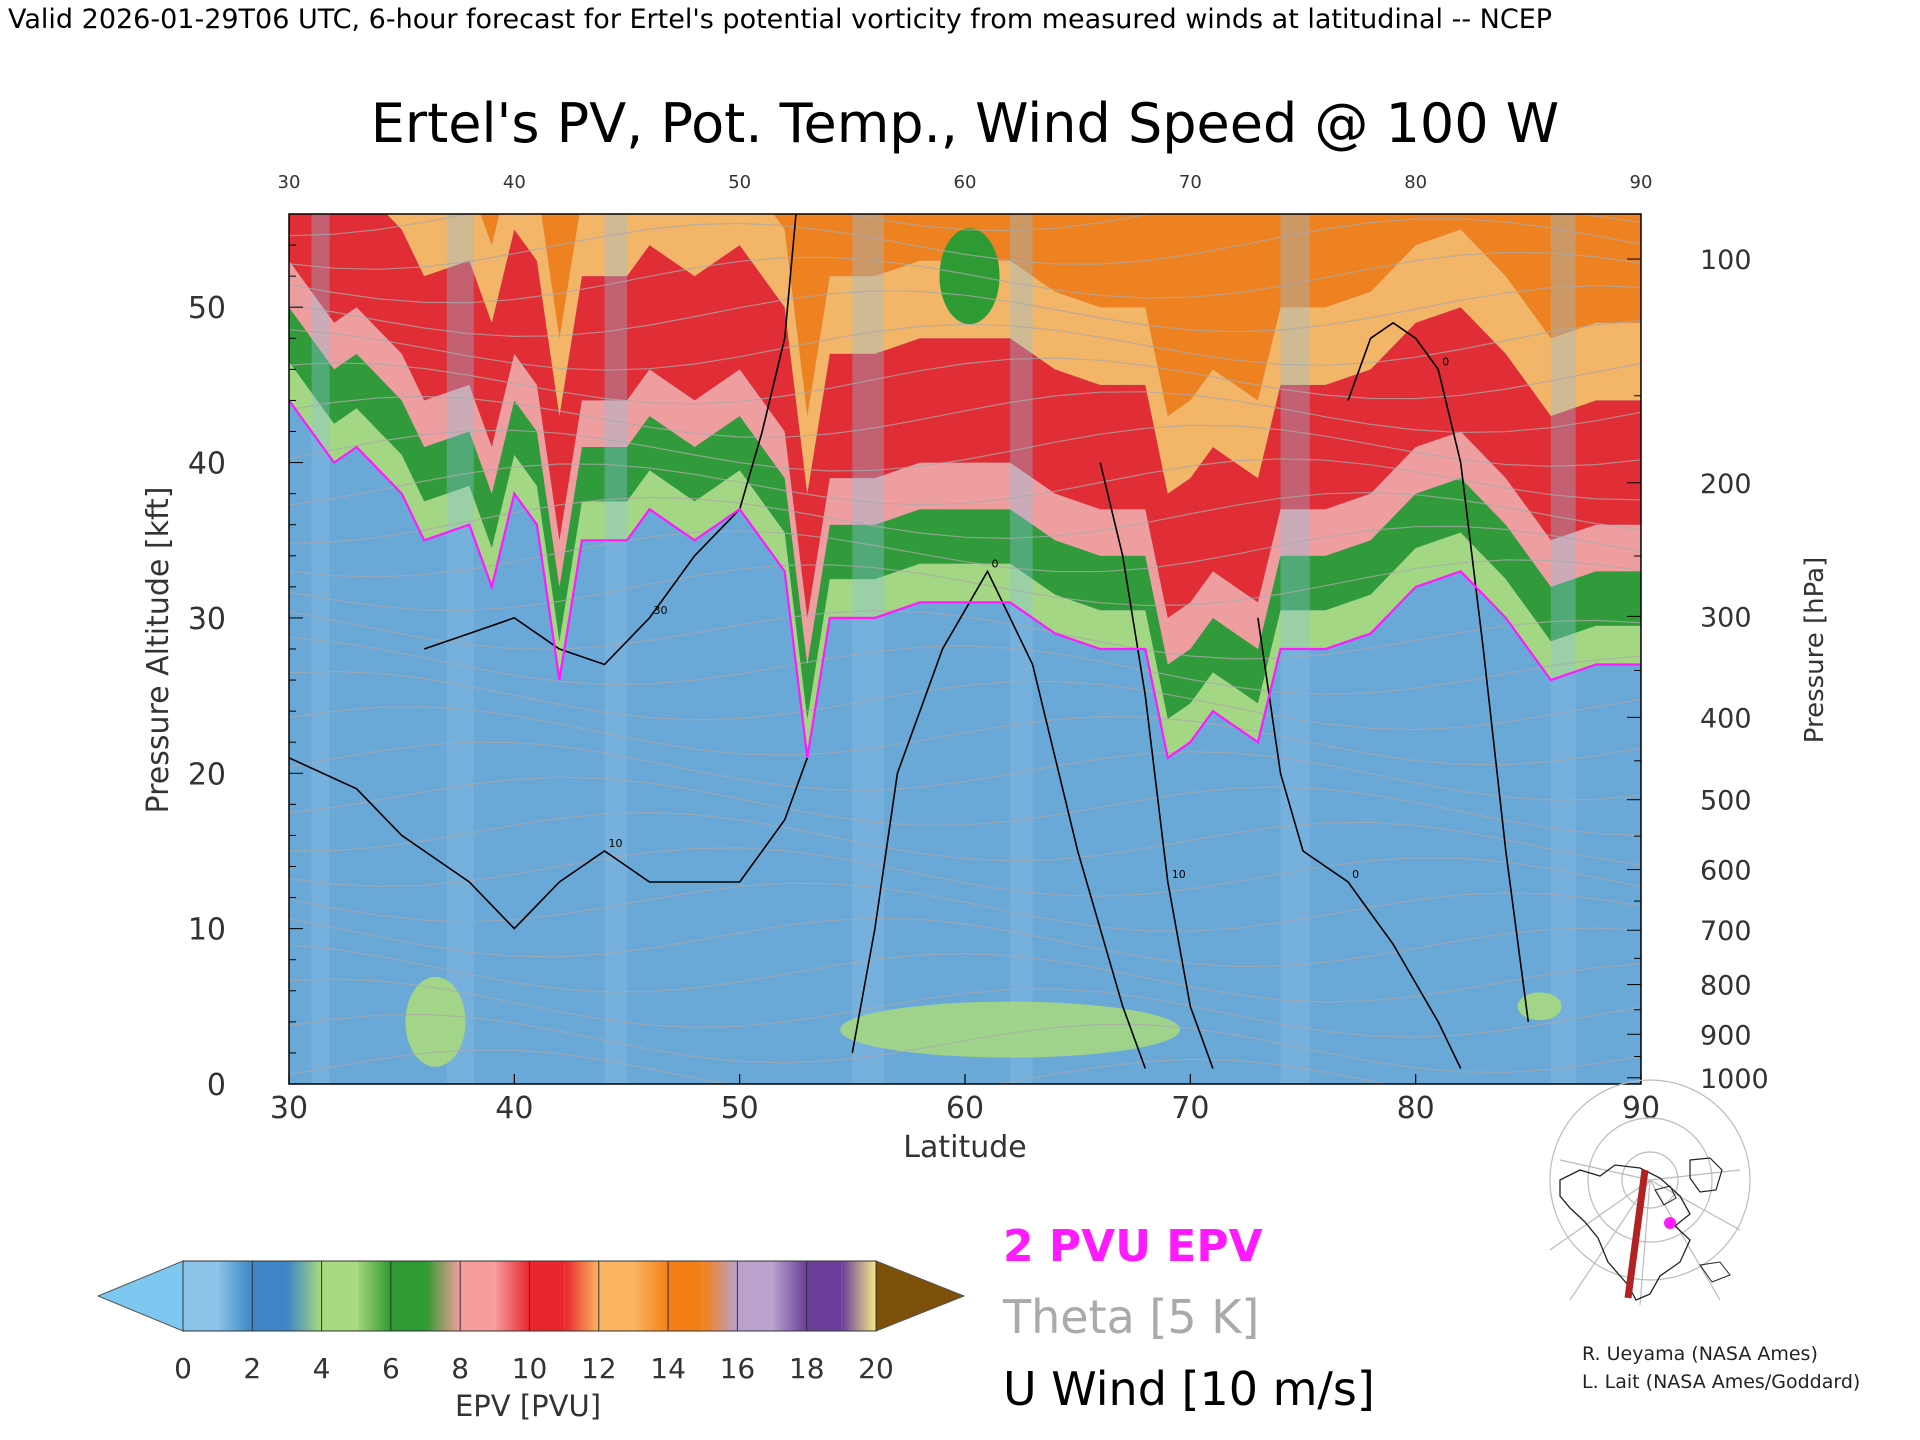 Image resolution: width=1920 pixels, height=1440 pixels. What do you see at coordinates (391, 1368) in the screenshot?
I see `colorbar-tick-label: 6` at bounding box center [391, 1368].